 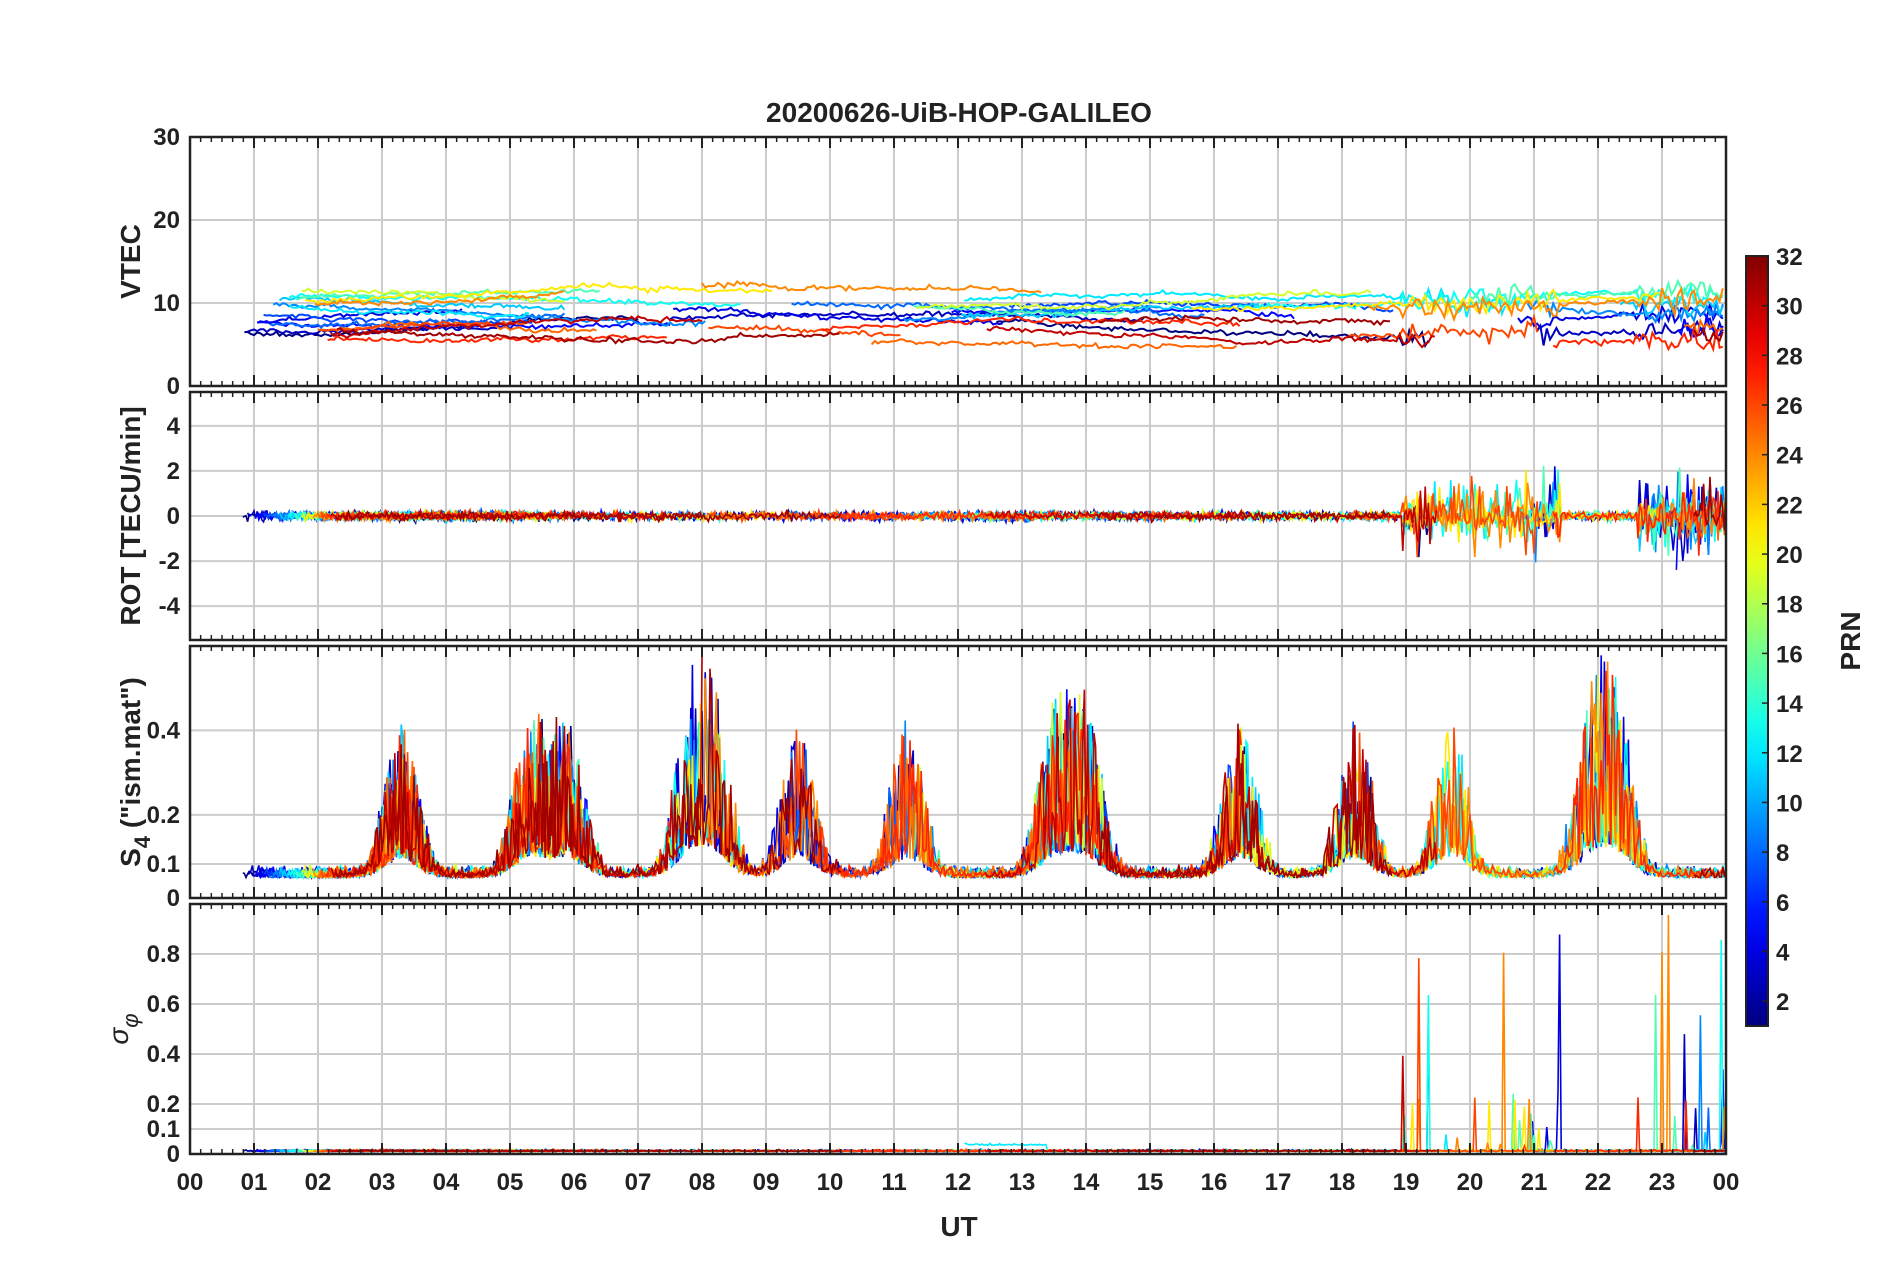 What do you see at coordinates (958, 1226) in the screenshot?
I see `x-axis-title: UT` at bounding box center [958, 1226].